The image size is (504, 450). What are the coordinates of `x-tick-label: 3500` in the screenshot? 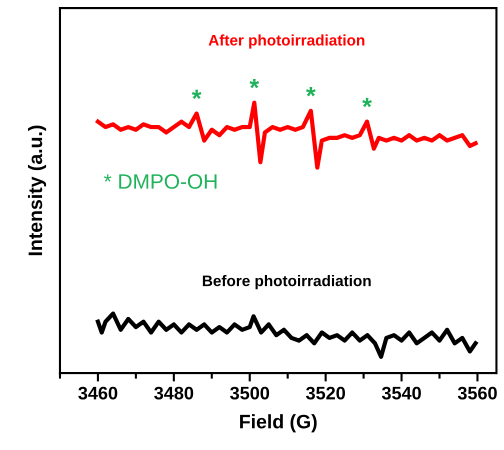 It's located at (250, 393).